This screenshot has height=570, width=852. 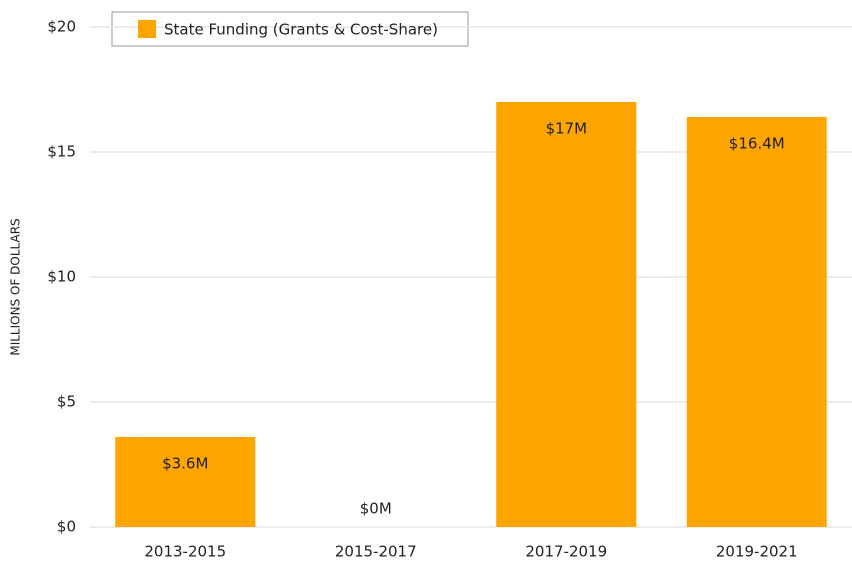 What do you see at coordinates (61, 27) in the screenshot?
I see `y-tick-label: $20` at bounding box center [61, 27].